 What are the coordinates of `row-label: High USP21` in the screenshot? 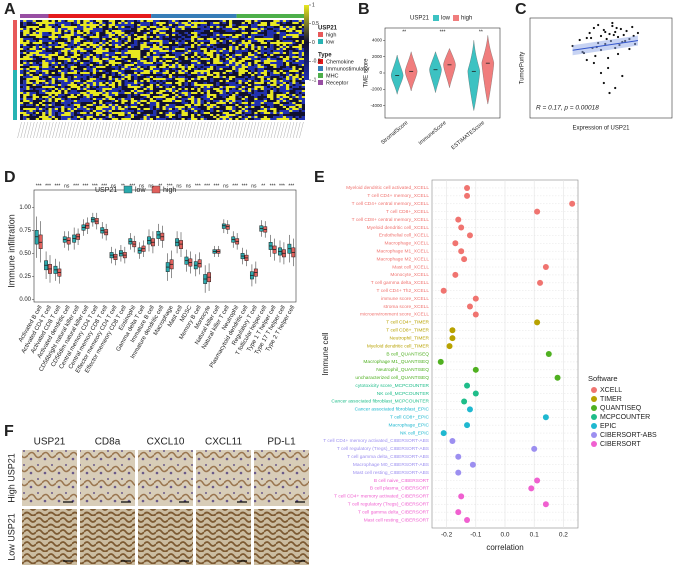 It's located at (11, 478).